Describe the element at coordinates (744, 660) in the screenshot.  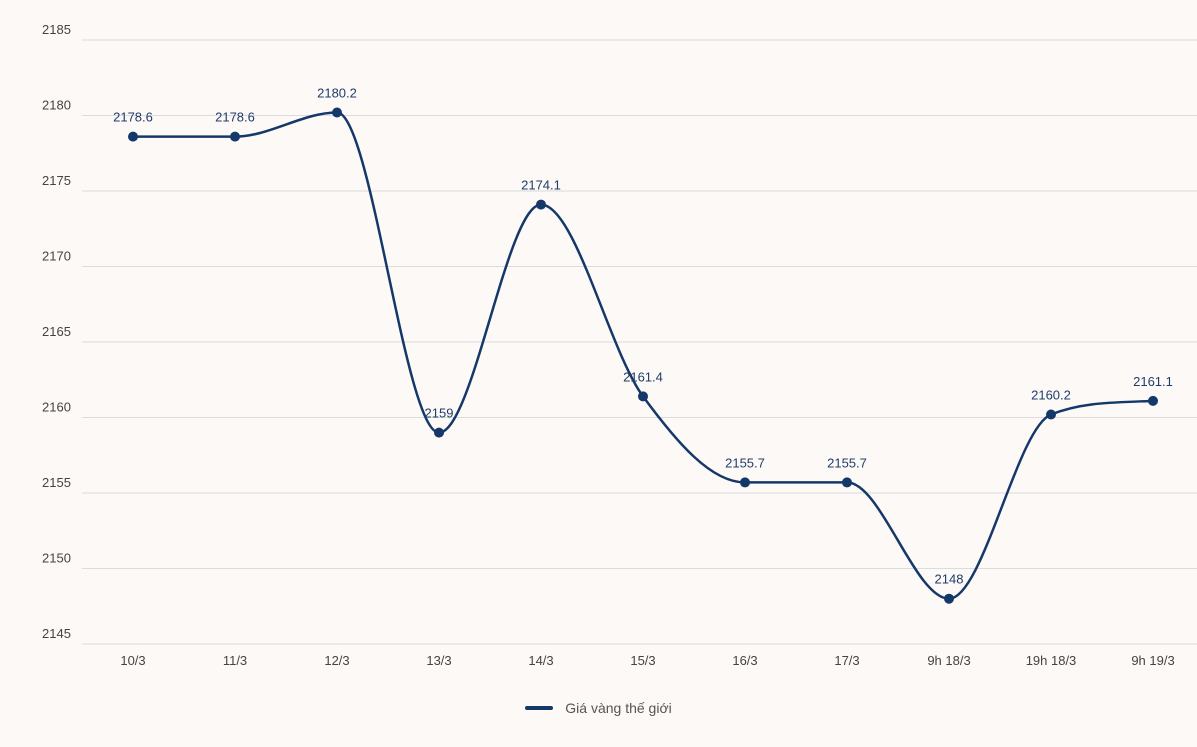
I see `x-tick-label: 16/3` at that location.